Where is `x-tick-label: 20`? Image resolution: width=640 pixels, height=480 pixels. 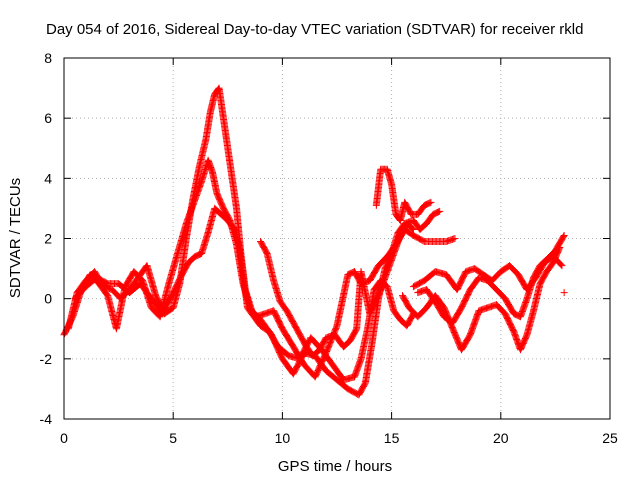
x-tick-label: 20 is located at coordinates (501, 438).